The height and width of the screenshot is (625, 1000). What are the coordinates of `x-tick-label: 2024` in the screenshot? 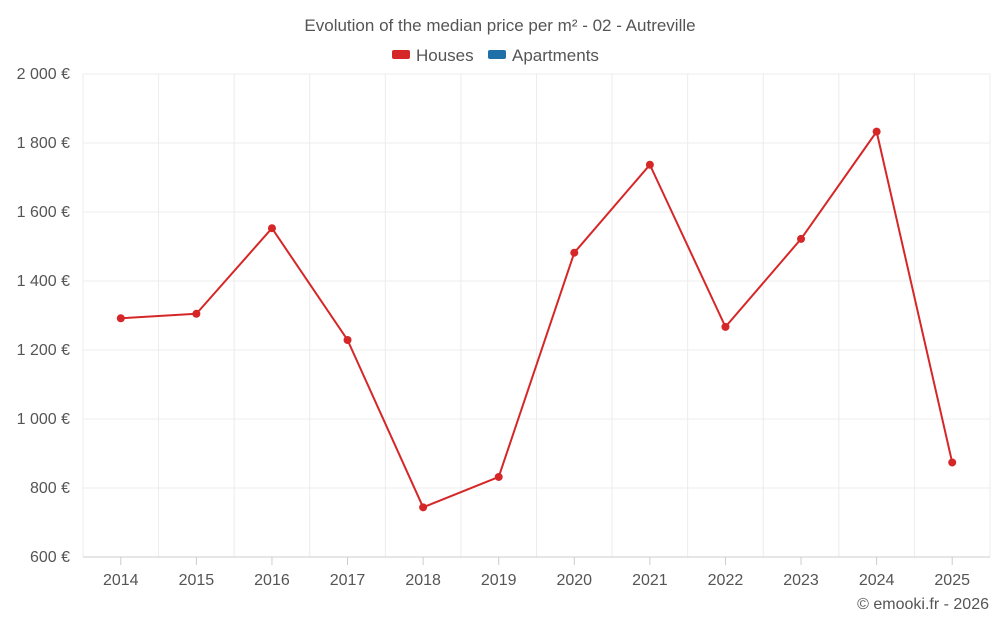 It's located at (877, 580).